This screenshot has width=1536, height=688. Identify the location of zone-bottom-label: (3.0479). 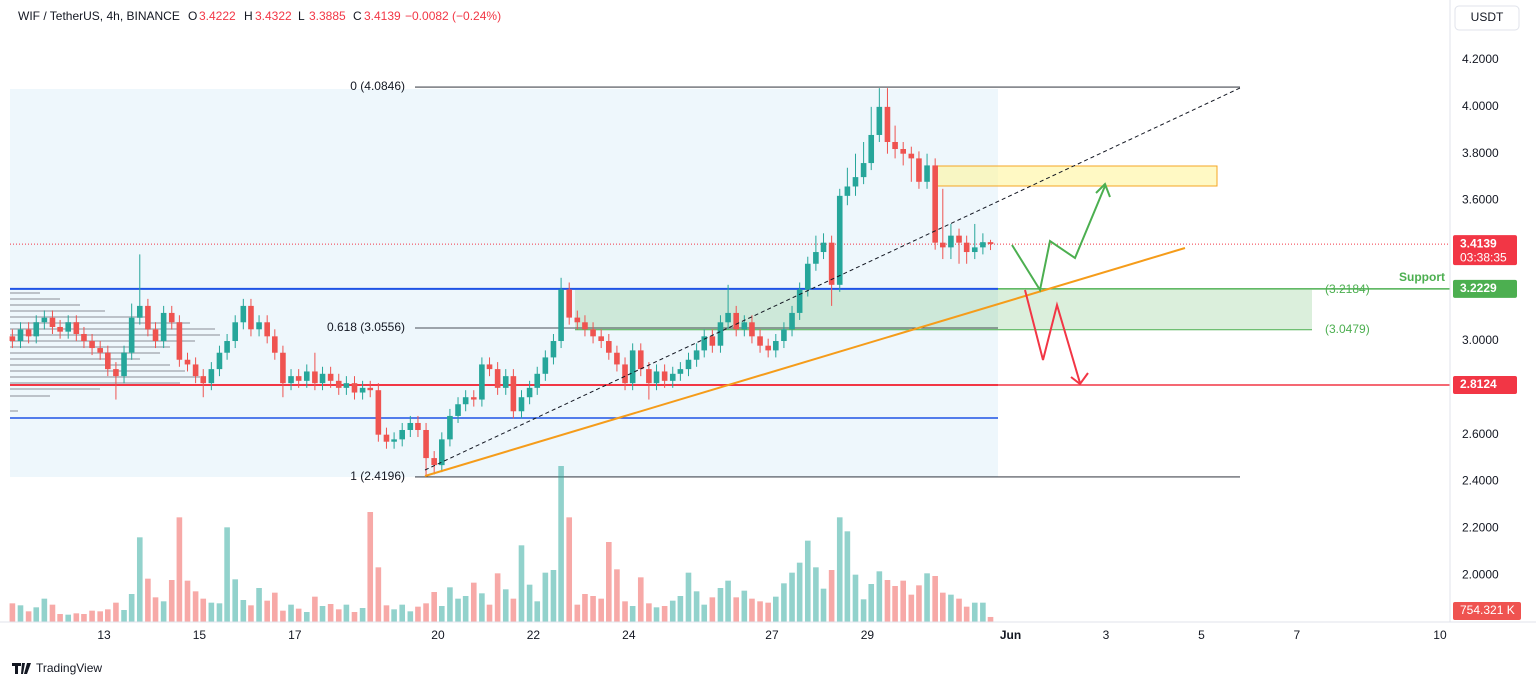
(1347, 329).